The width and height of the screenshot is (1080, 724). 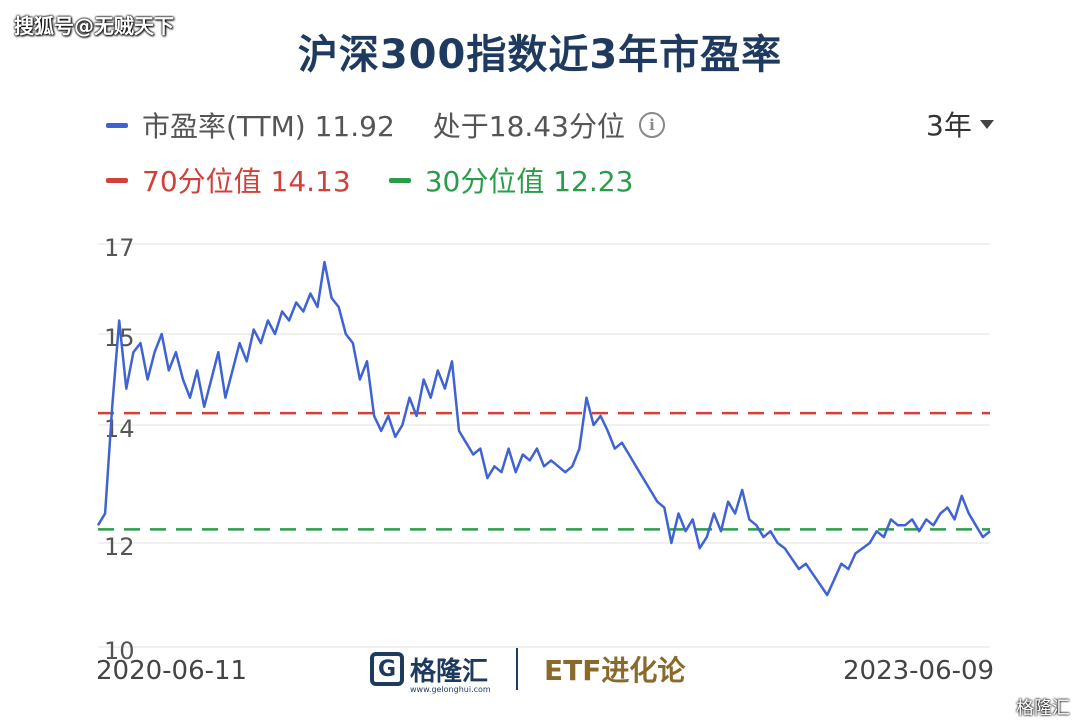 What do you see at coordinates (246, 181) in the screenshot?
I see `p70-legend-label: 70分位值 14.13` at bounding box center [246, 181].